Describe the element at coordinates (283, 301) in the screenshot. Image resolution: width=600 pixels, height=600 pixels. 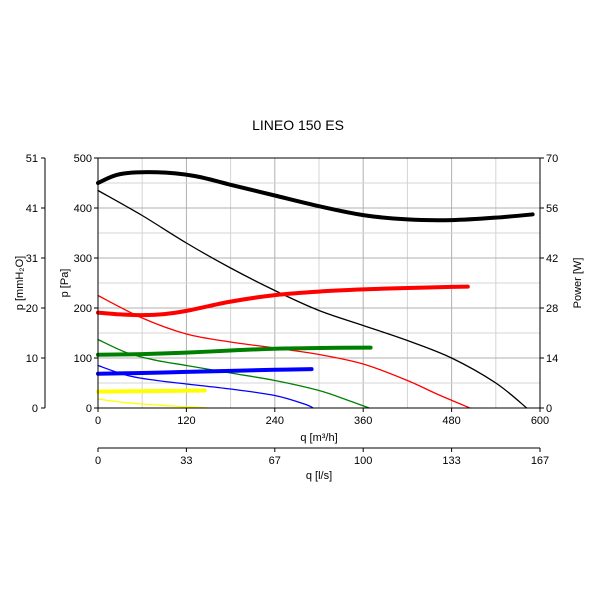
I see `red-power-curve` at that location.